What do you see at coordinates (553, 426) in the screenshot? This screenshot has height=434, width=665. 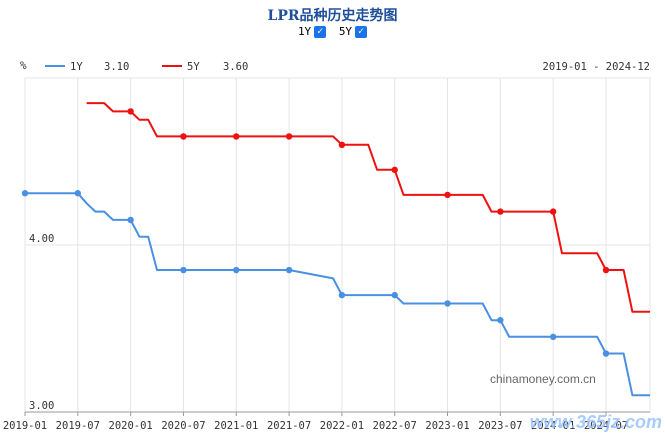 I see `x-tick-label: 2024-01` at bounding box center [553, 426].